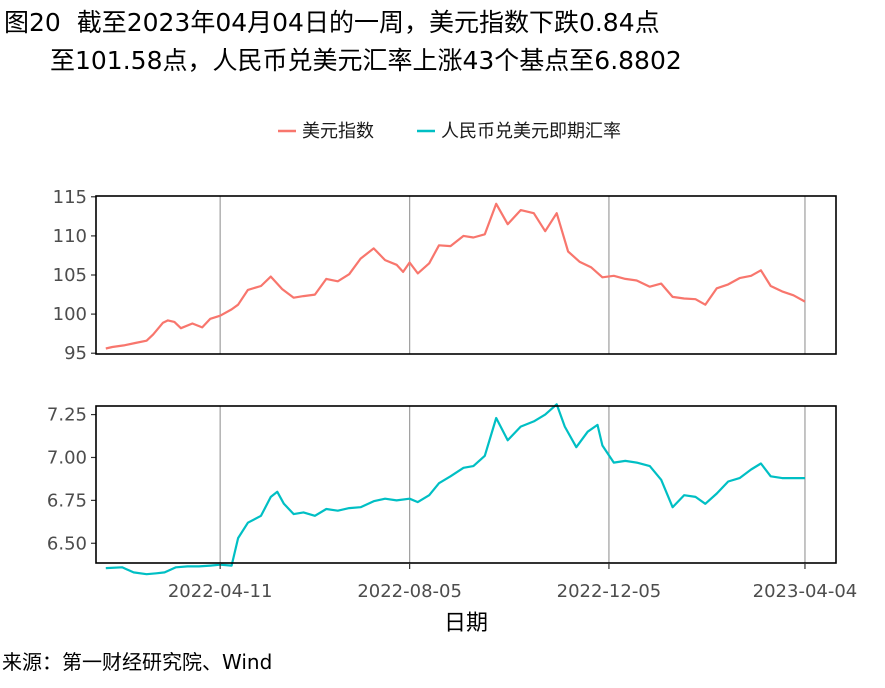  I want to click on y-tick-label-top-4: 115, so click(70, 197).